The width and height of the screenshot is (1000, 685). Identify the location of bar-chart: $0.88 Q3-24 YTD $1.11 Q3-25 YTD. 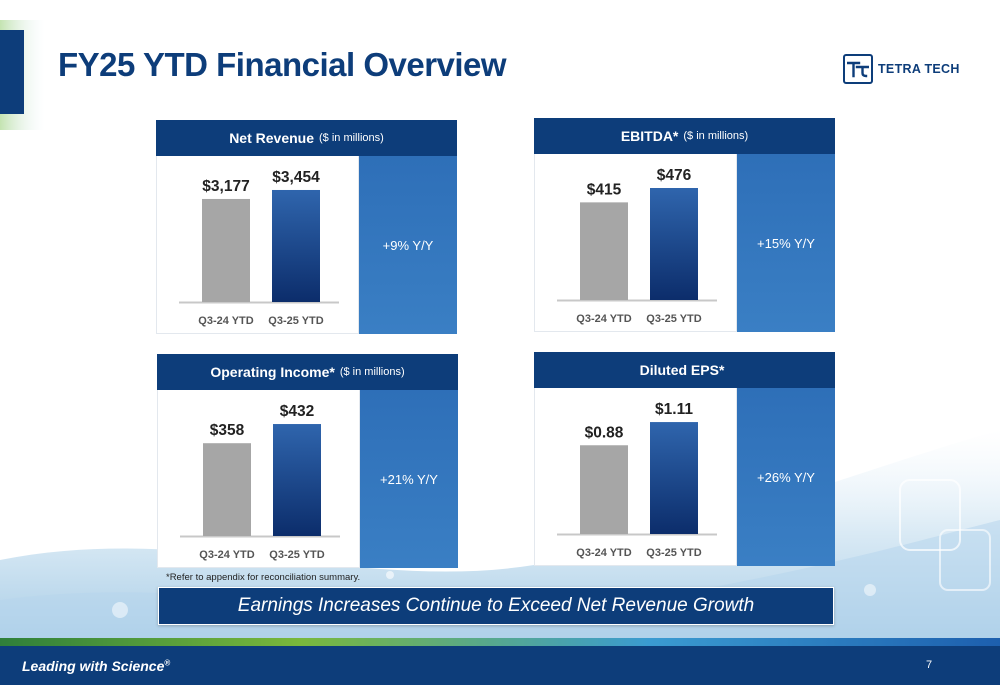
(635, 477).